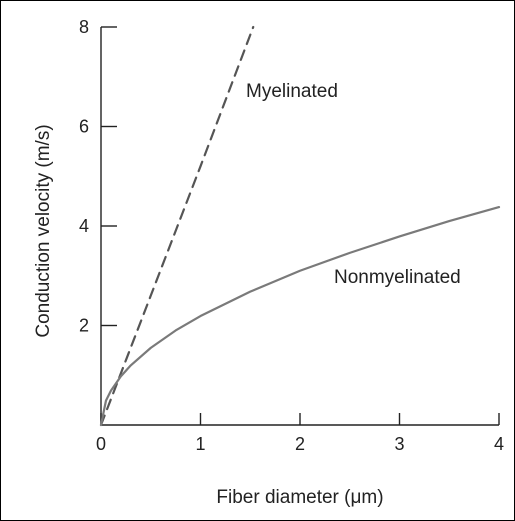 The height and width of the screenshot is (521, 515). What do you see at coordinates (84, 326) in the screenshot?
I see `y-tick-label: 2` at bounding box center [84, 326].